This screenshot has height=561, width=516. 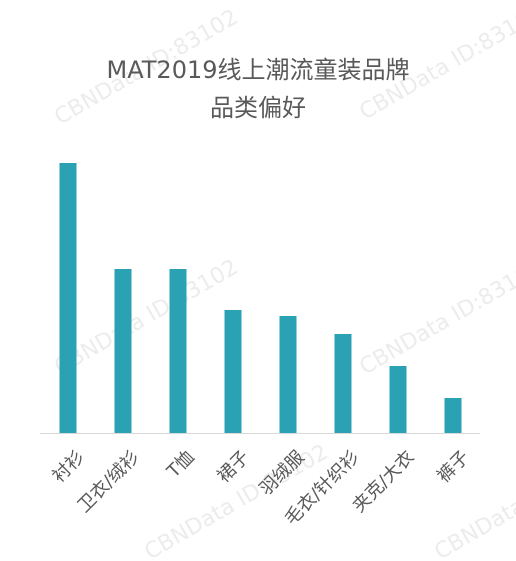 What do you see at coordinates (453, 467) in the screenshot?
I see `x-tick-label: 裤子` at bounding box center [453, 467].